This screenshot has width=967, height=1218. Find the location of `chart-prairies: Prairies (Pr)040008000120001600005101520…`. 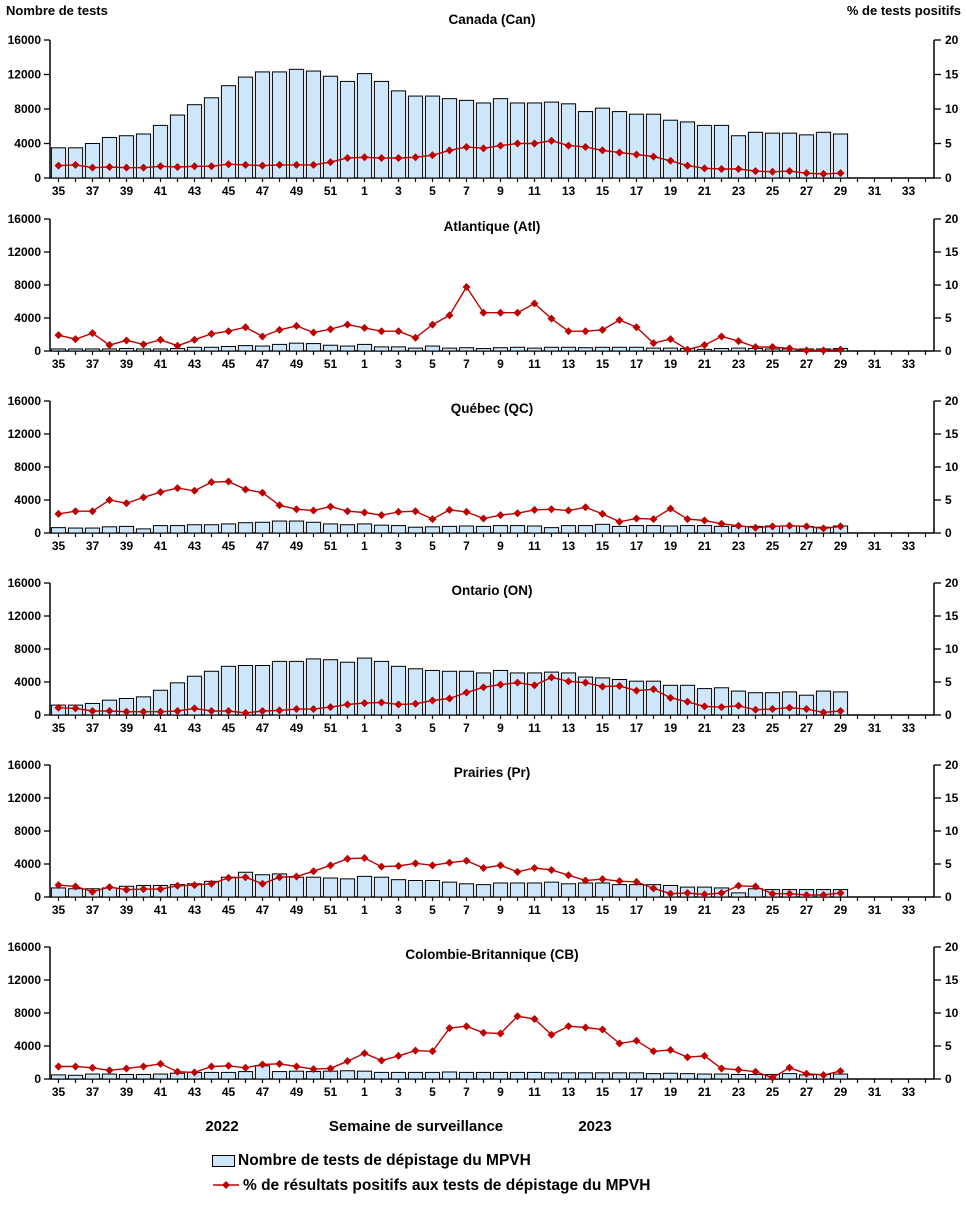

chart-prairies: Prairies (Pr)040008000120001600005101520… is located at coordinates (483, 837).